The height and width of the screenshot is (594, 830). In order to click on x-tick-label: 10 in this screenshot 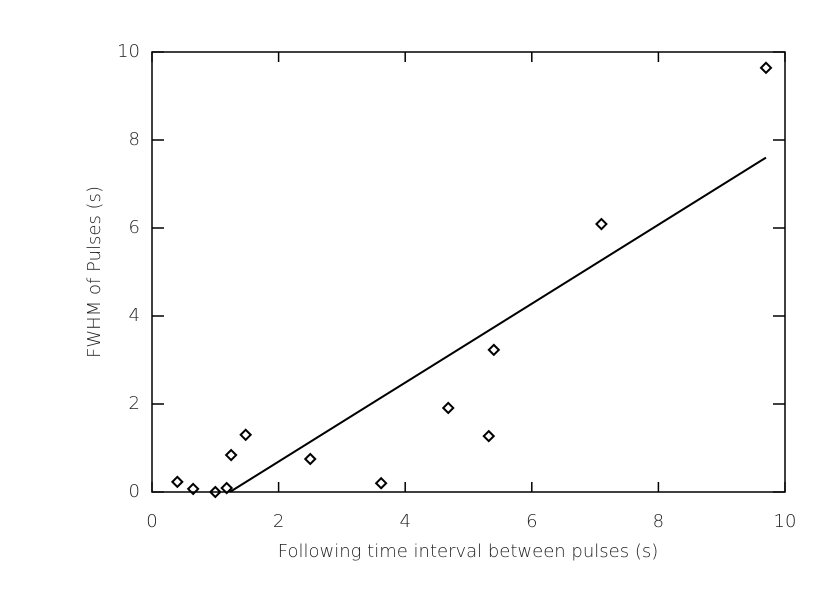, I will do `click(785, 521)`.